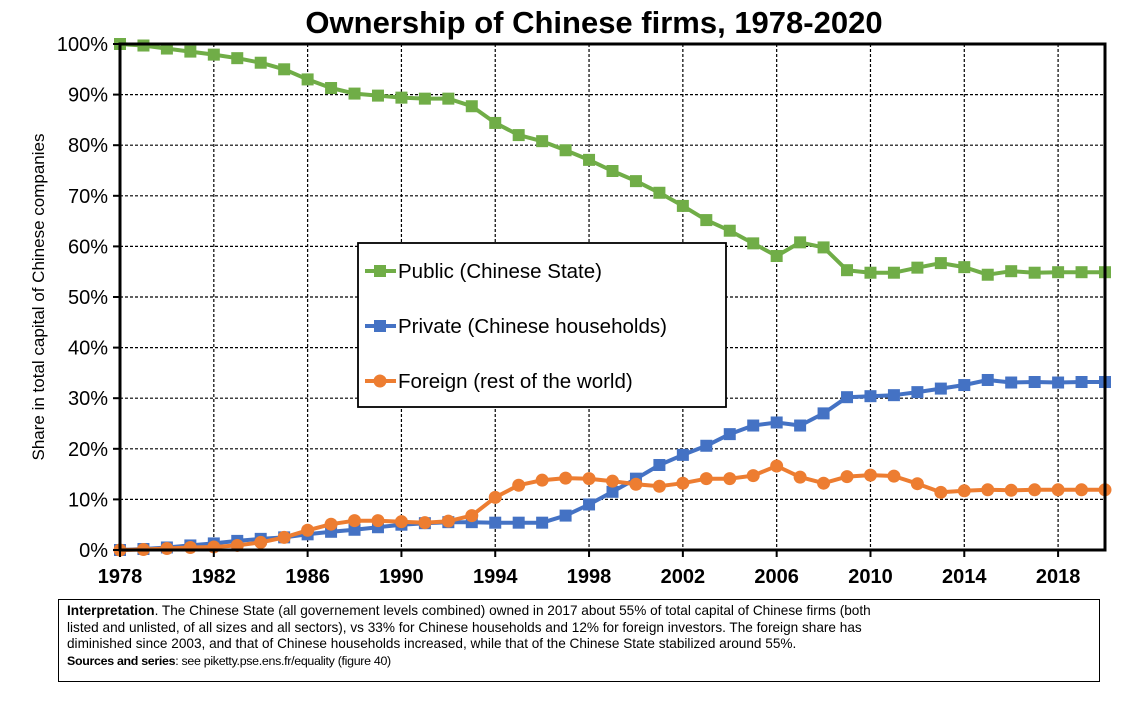  What do you see at coordinates (1058, 577) in the screenshot?
I see `x-tick-label: 2018` at bounding box center [1058, 577].